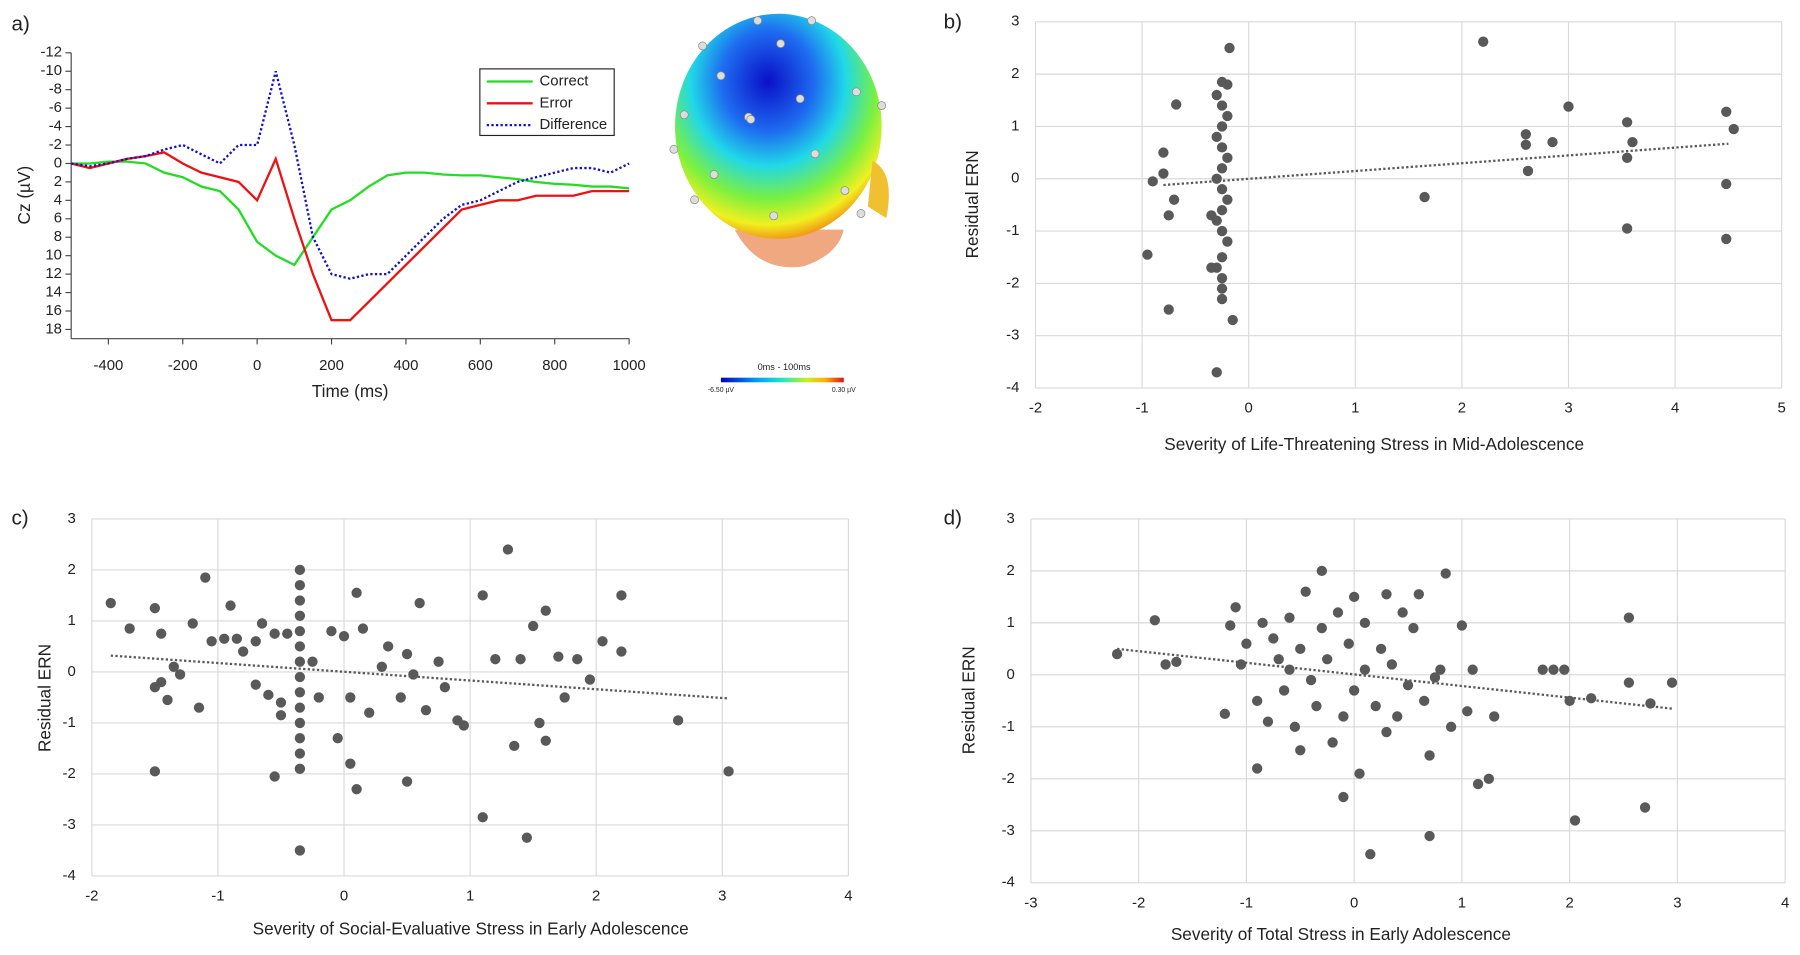 The image size is (1800, 955). What do you see at coordinates (24, 195) in the screenshot?
I see `y-axis-title: Cz (µV)` at bounding box center [24, 195].